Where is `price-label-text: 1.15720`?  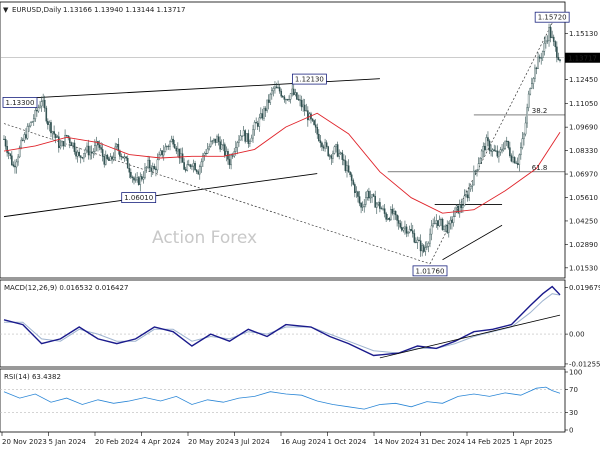 price-label-text: 1.15720 is located at coordinates (552, 18).